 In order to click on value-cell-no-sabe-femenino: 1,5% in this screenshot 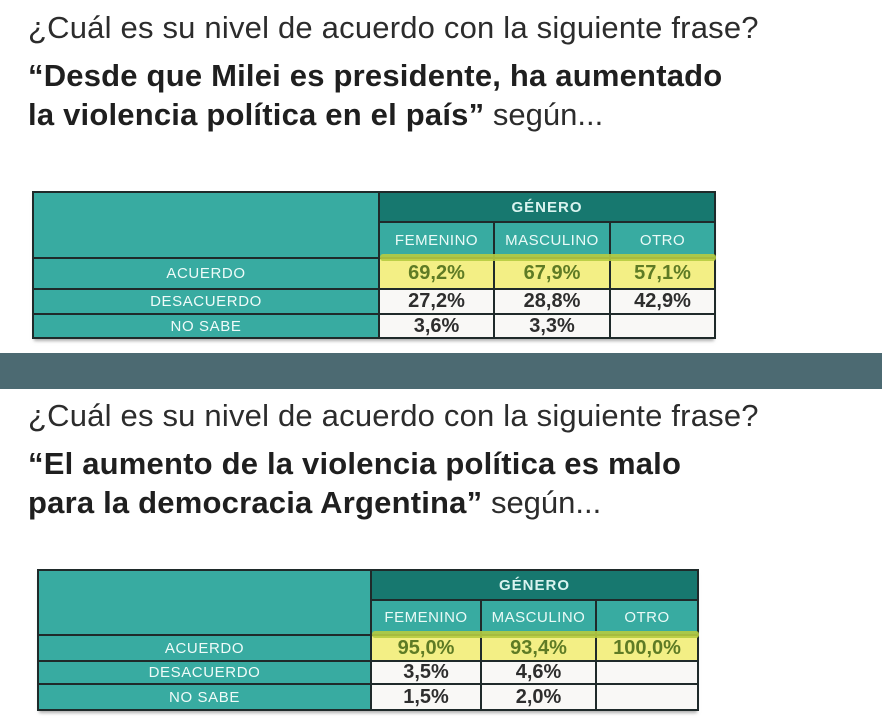, I will do `click(427, 698)`.